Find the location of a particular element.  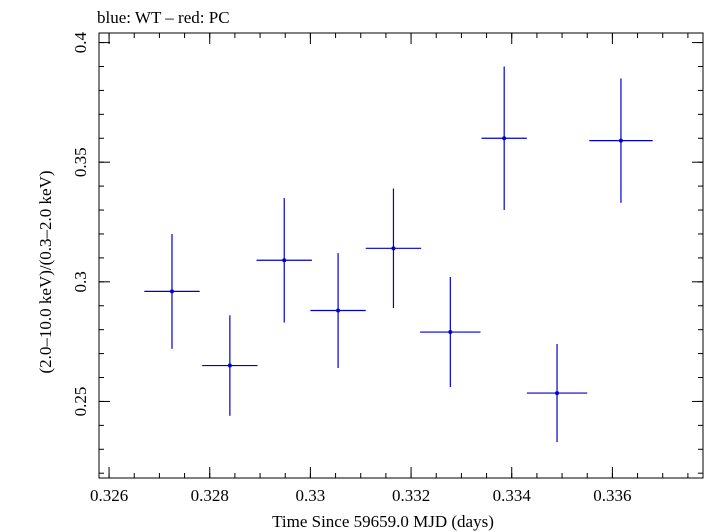

y-tick-label: 0.35 is located at coordinates (80, 162).